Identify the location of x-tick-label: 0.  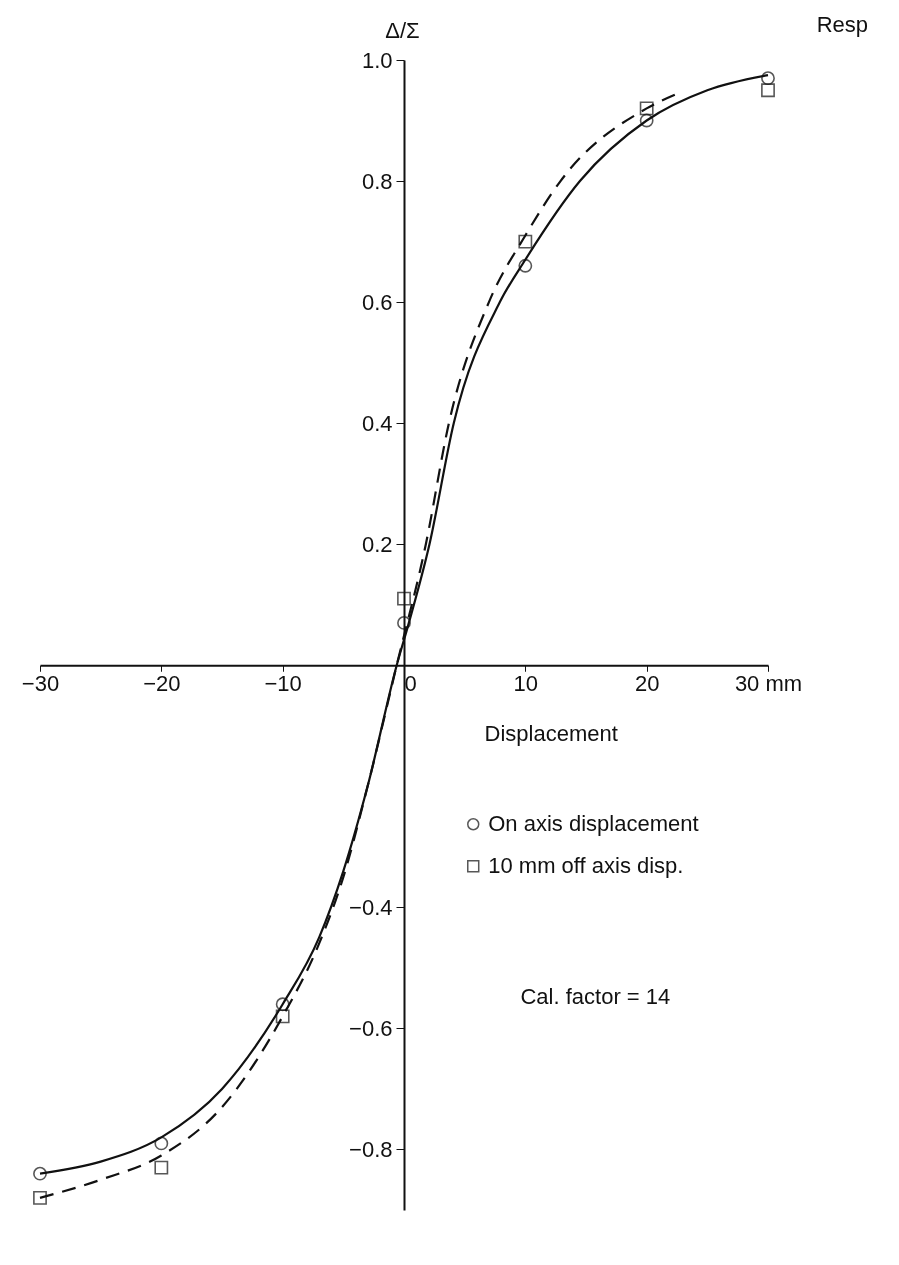
(410, 683).